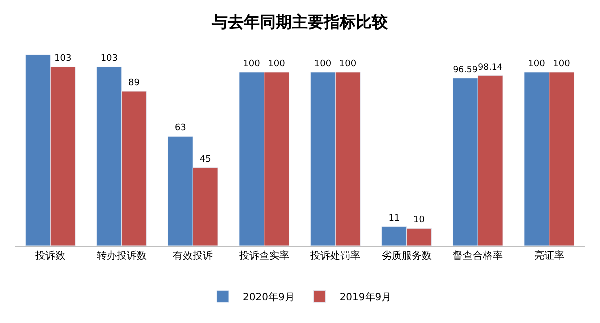 Image resolution: width=600 pixels, height=323 pixels. I want to click on x-tick-label: 投诉查实率, so click(264, 256).